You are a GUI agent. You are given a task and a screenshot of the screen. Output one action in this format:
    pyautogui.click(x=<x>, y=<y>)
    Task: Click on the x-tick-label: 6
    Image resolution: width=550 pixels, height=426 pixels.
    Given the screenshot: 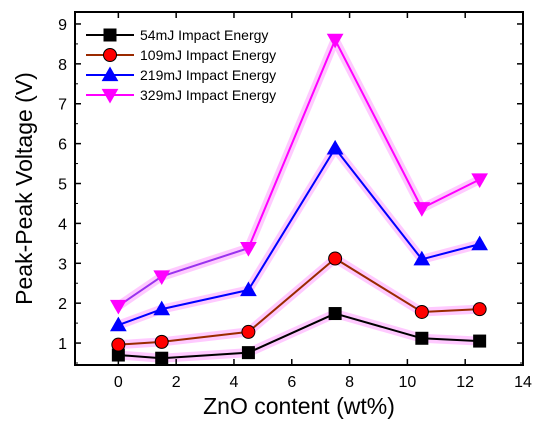 What is the action you would take?
    pyautogui.click(x=291, y=382)
    